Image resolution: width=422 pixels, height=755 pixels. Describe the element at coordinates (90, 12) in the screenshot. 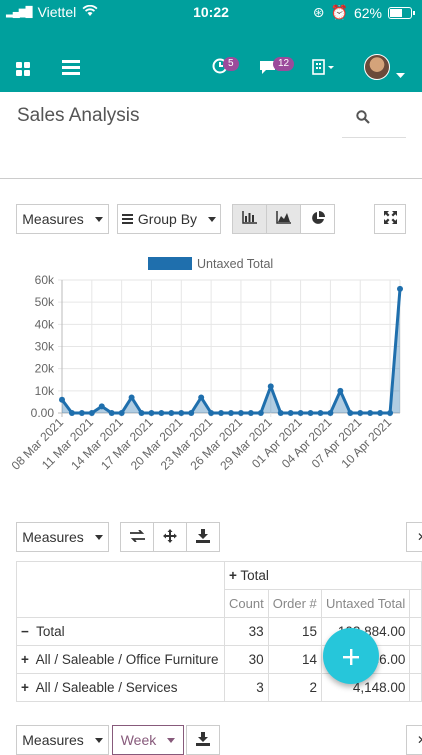

I see `wifi-icon` at that location.